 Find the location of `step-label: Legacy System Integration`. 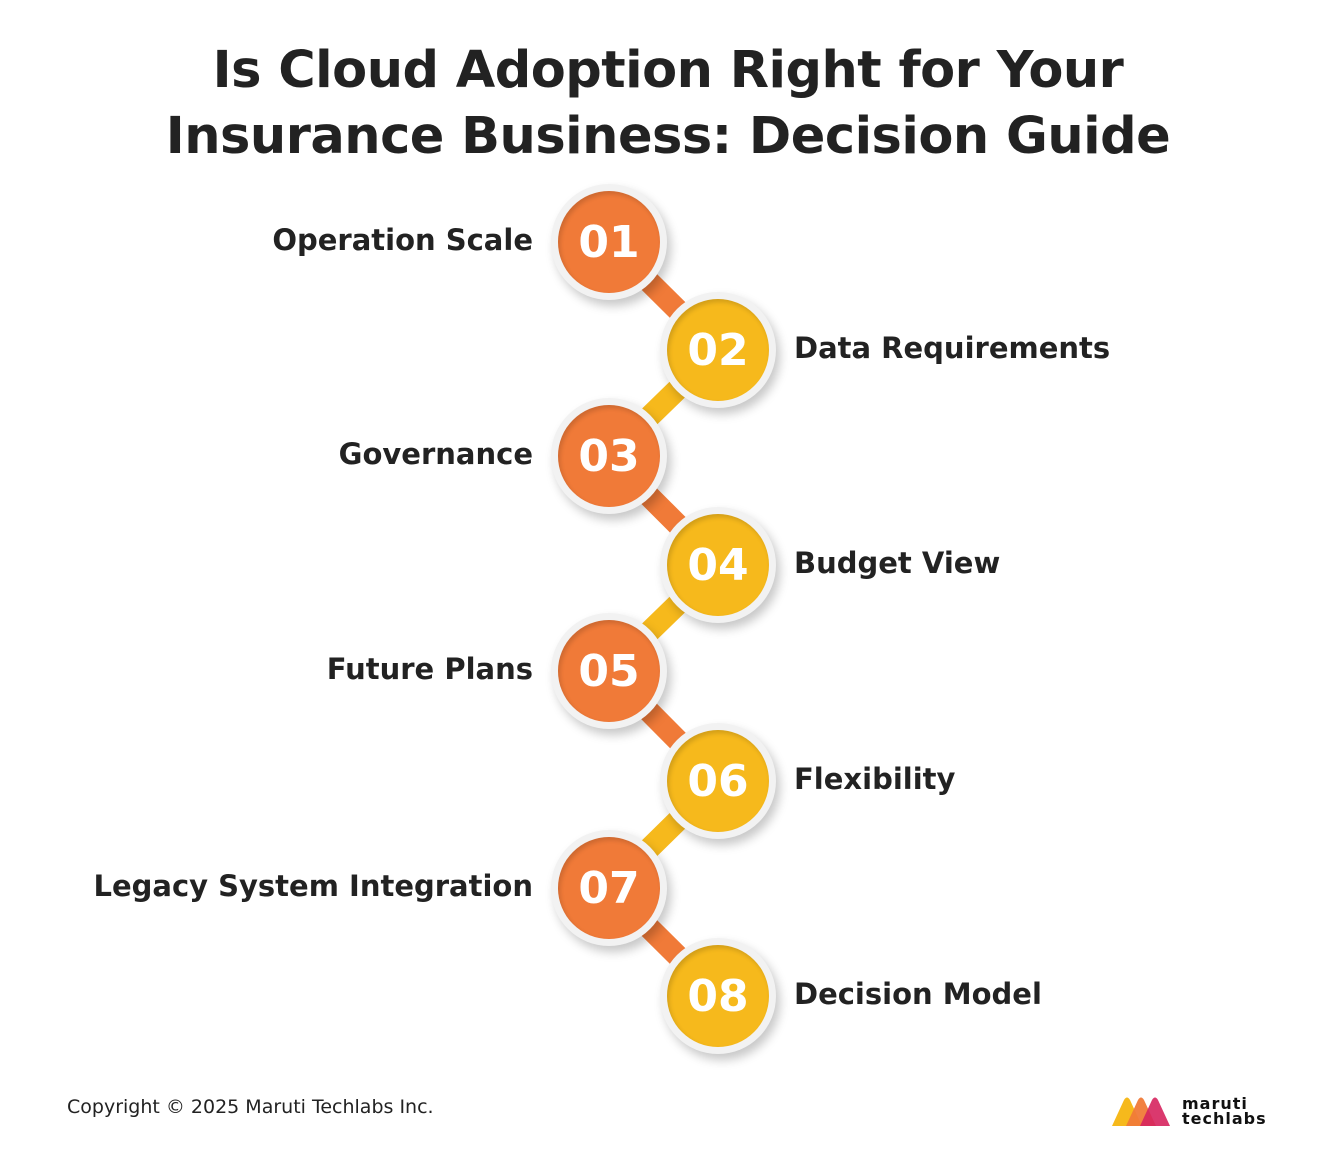

step-label: Legacy System Integration is located at coordinates (313, 886).